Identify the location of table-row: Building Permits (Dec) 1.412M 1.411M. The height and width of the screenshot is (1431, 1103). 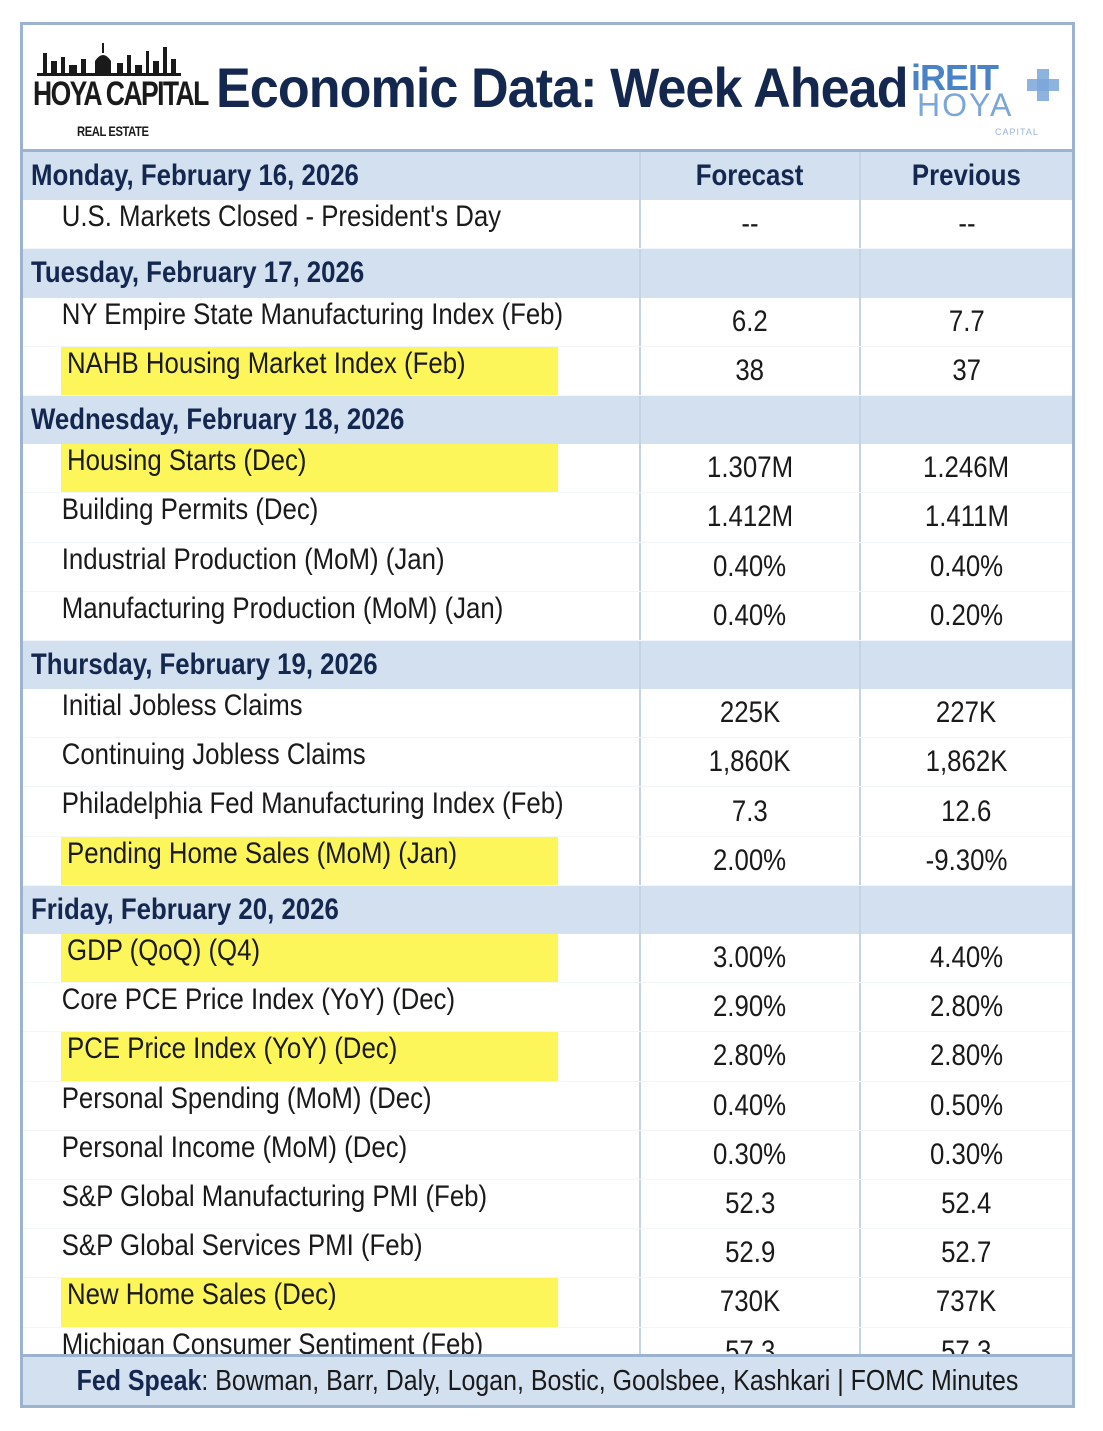
(547, 518).